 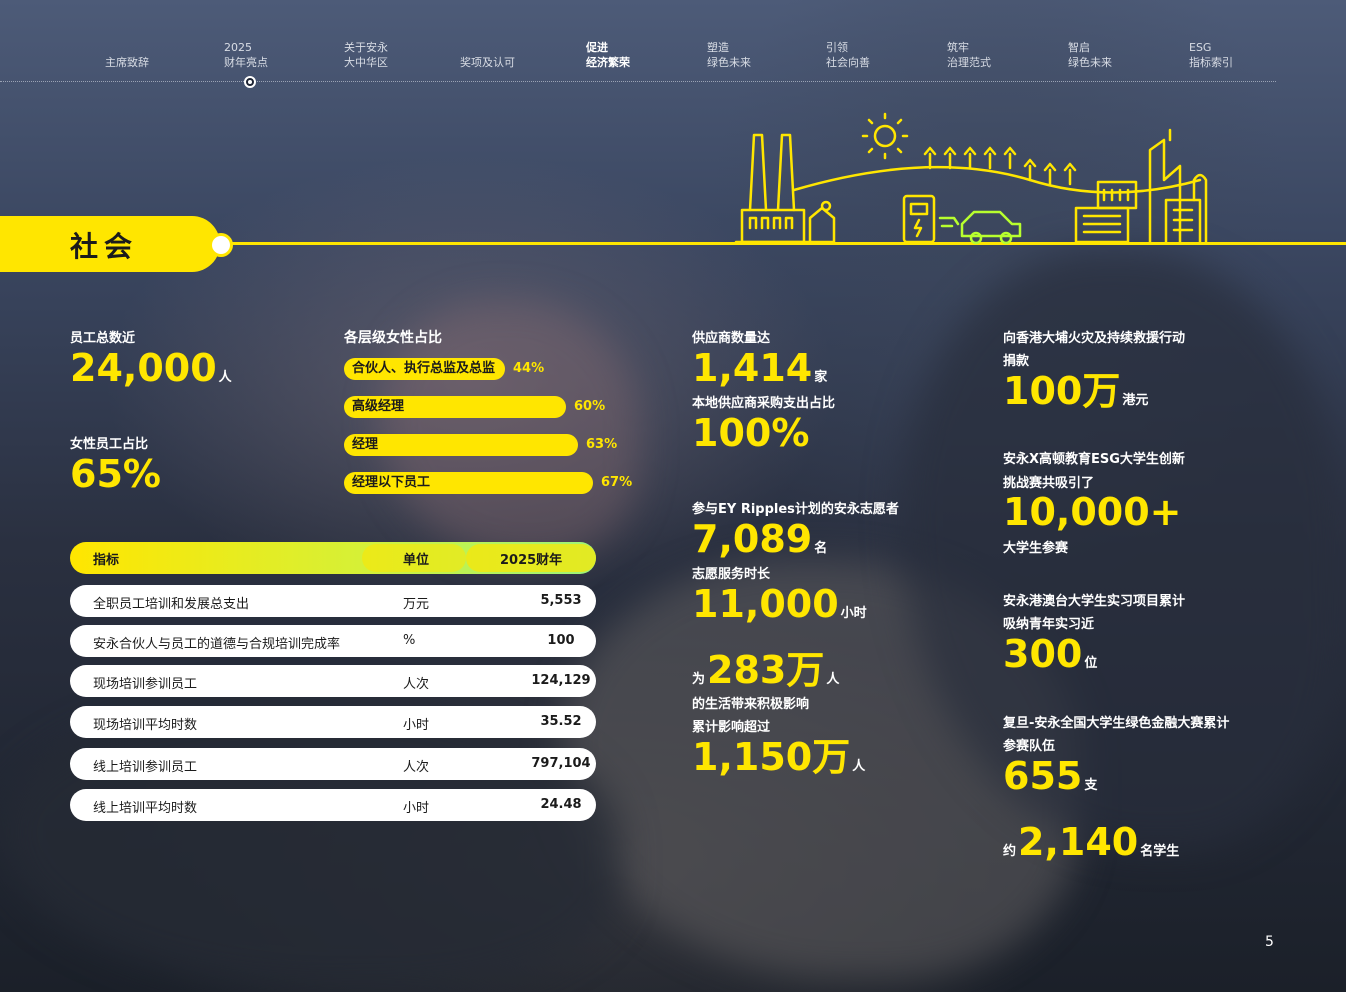 I want to click on city-illustration, so click(x=971, y=178).